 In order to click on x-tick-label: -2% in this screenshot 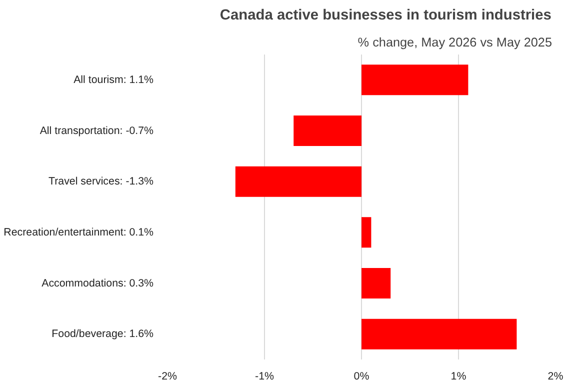, I will do `click(168, 376)`.